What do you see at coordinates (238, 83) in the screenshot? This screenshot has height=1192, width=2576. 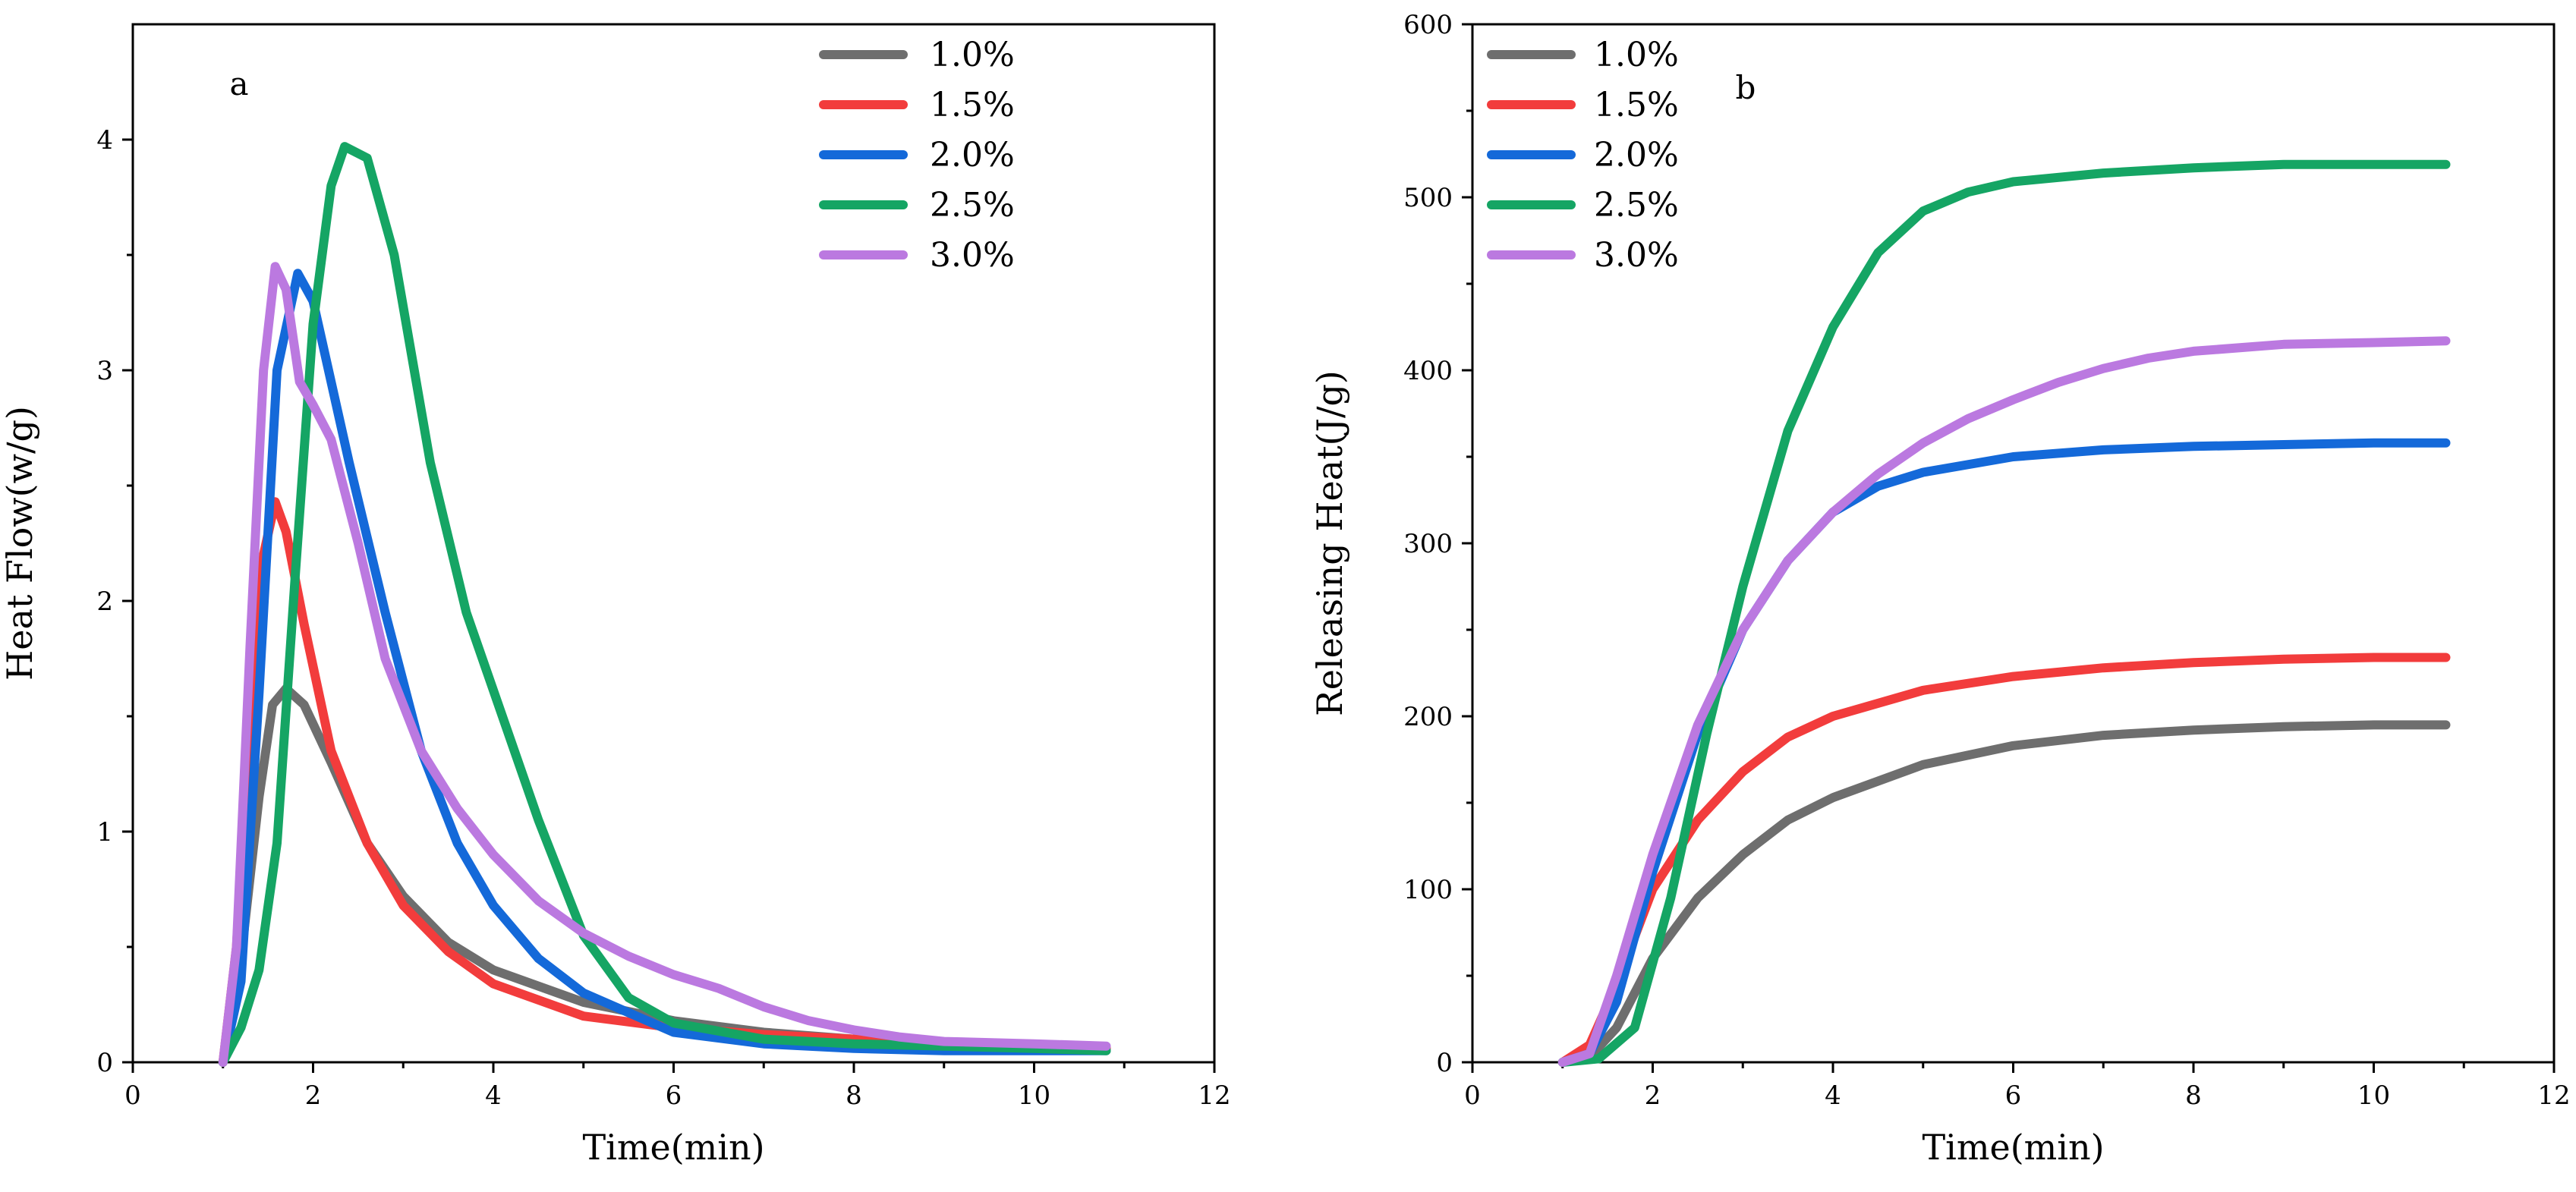 I see `panel-letter: a` at bounding box center [238, 83].